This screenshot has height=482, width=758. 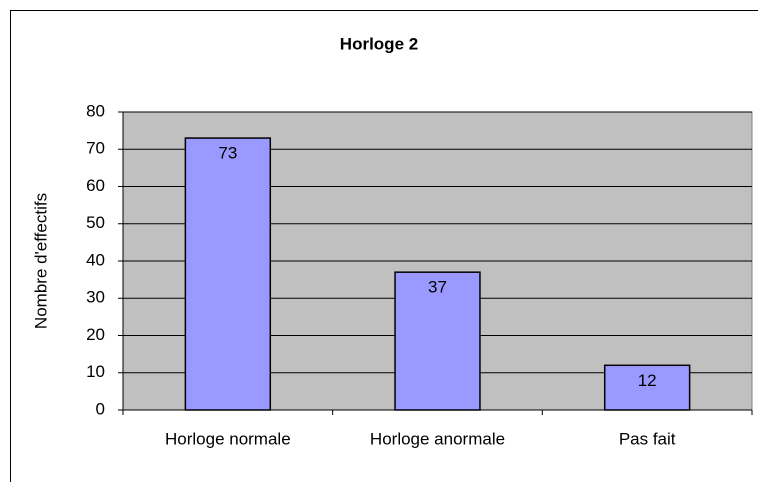 I want to click on y-tick-label: 40, so click(x=95, y=259).